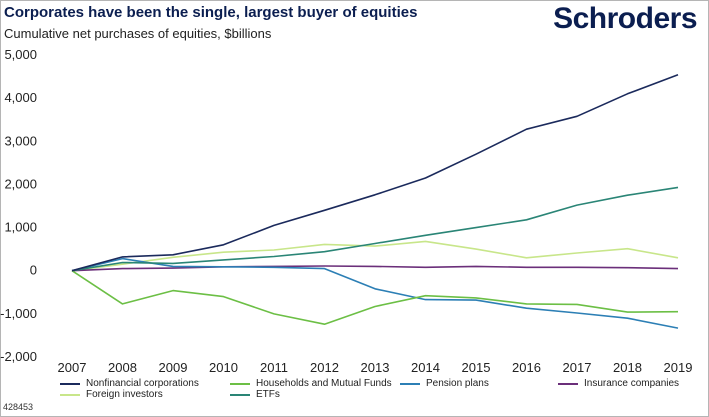 The width and height of the screenshot is (709, 417). I want to click on y-axis: 5,000 4,000 3,000 2,000 1,000 0 -1,000 -2,000, so click(18, 205).